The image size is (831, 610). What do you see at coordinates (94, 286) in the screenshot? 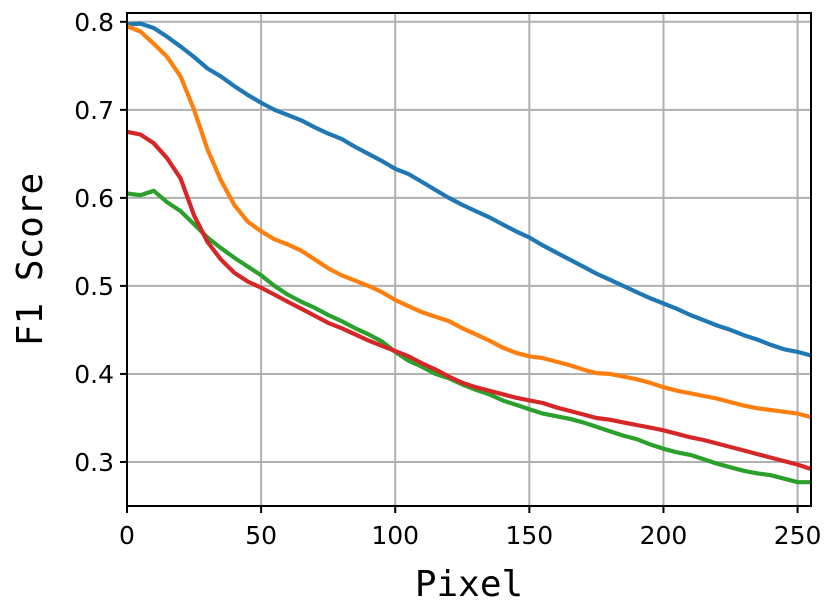
I see `y-tick-label: 0.5` at bounding box center [94, 286].